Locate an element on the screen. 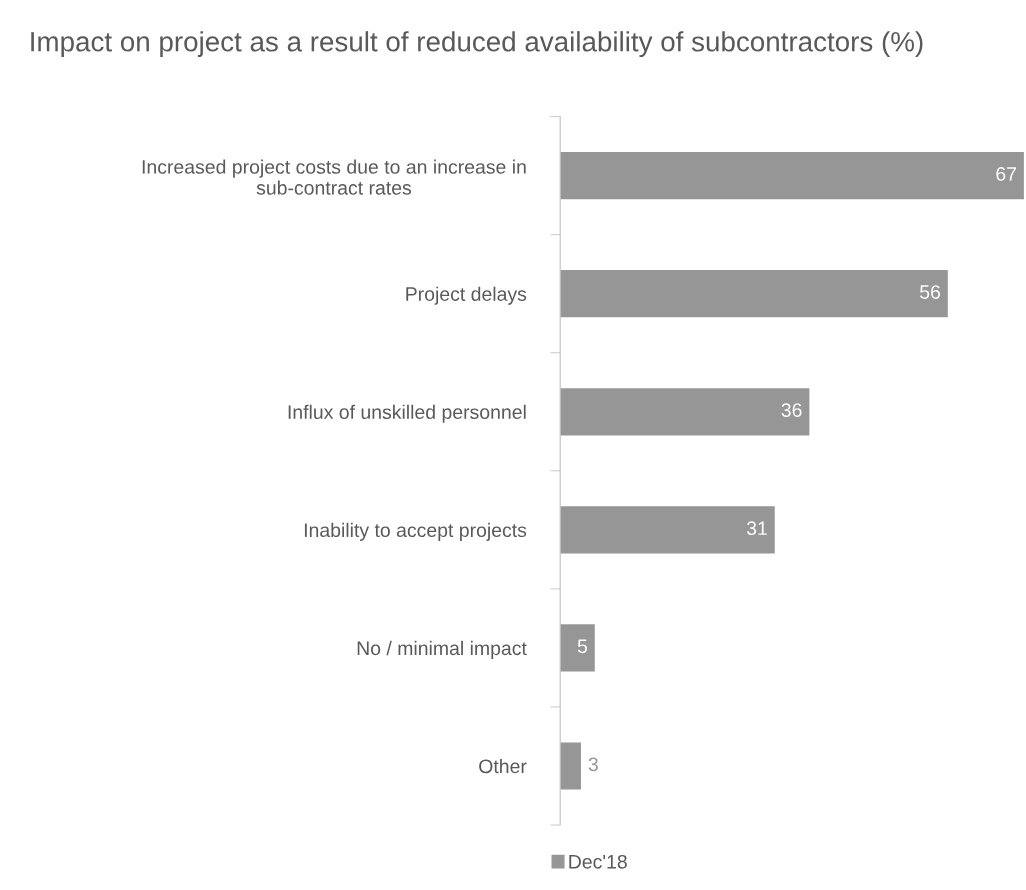 The image size is (1026, 890). y-tick-label: Other is located at coordinates (503, 766).